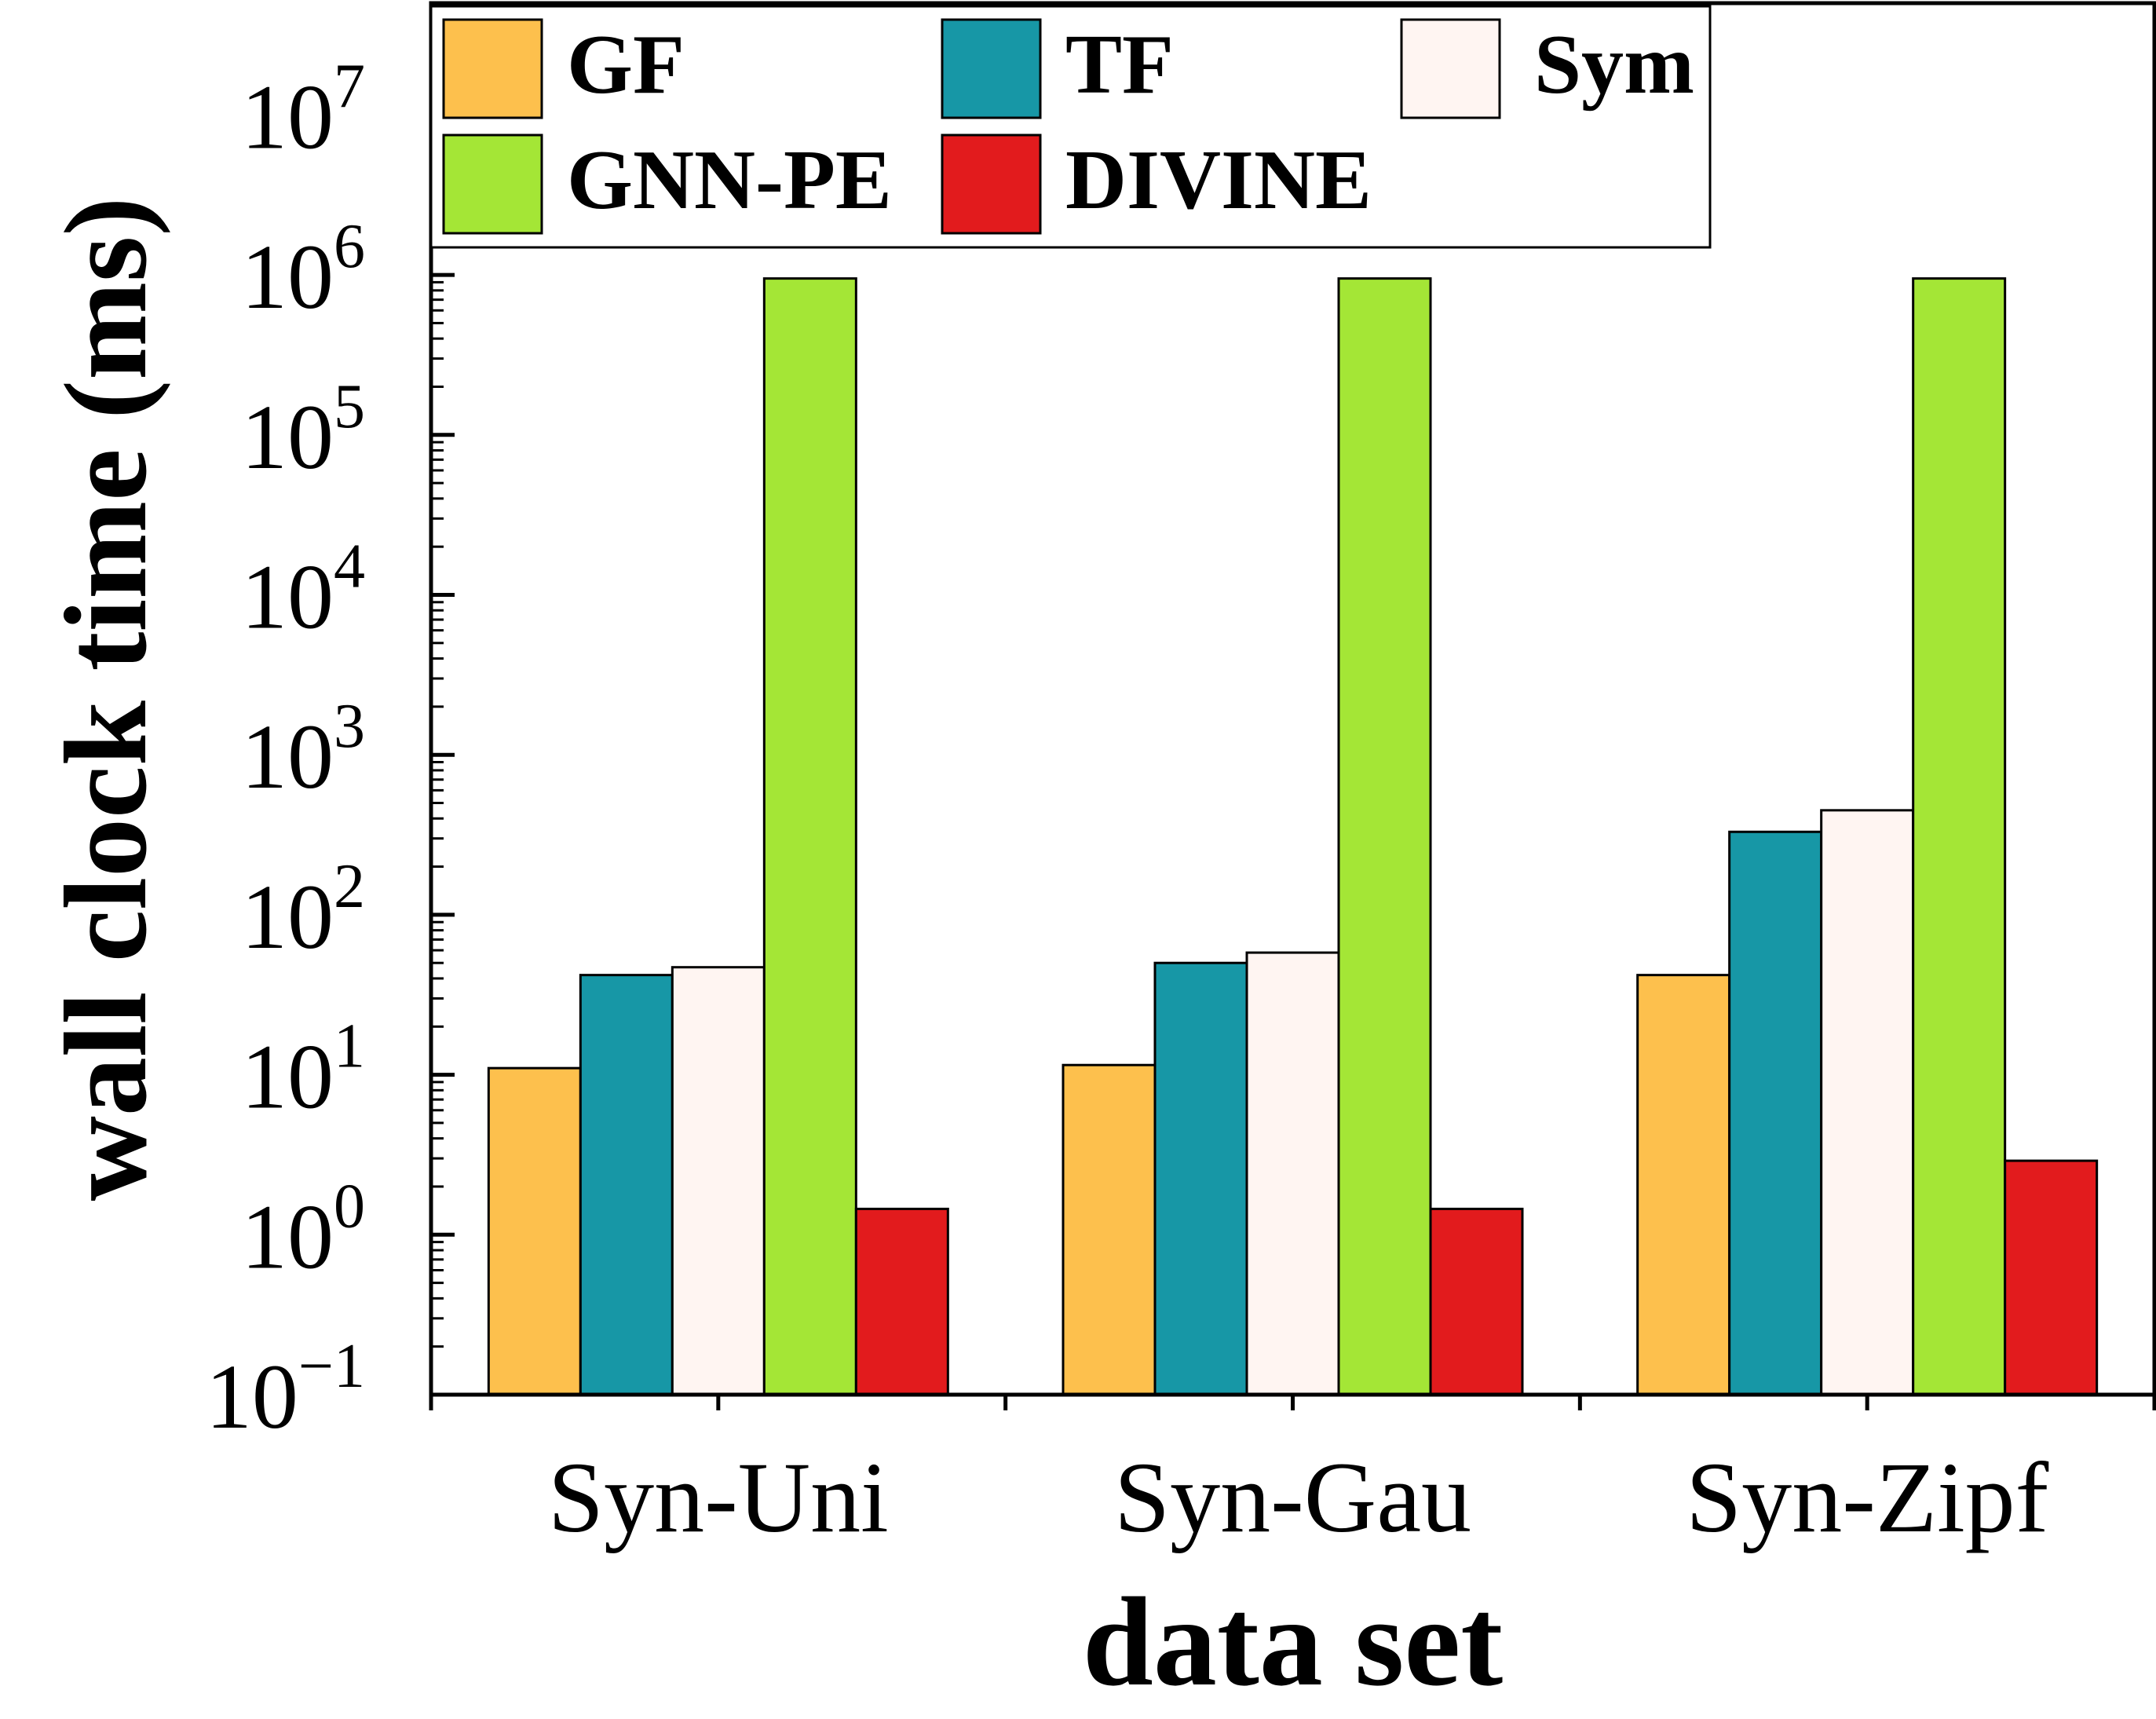  Describe the element at coordinates (303, 430) in the screenshot. I see `y-tick-label: 10⁵` at that location.